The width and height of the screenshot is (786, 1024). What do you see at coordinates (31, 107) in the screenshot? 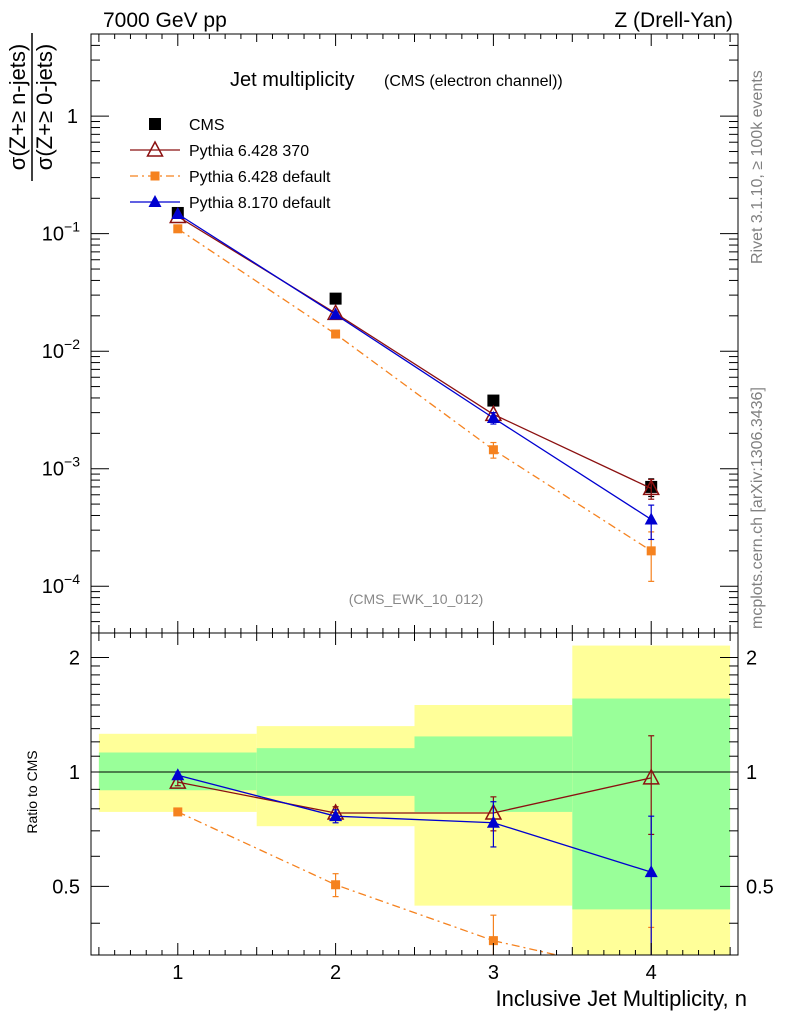
I see `main-y-axis-label: σ(Z+≥ n-jets) σ(Z+≥ 0-jets)` at bounding box center [31, 107].